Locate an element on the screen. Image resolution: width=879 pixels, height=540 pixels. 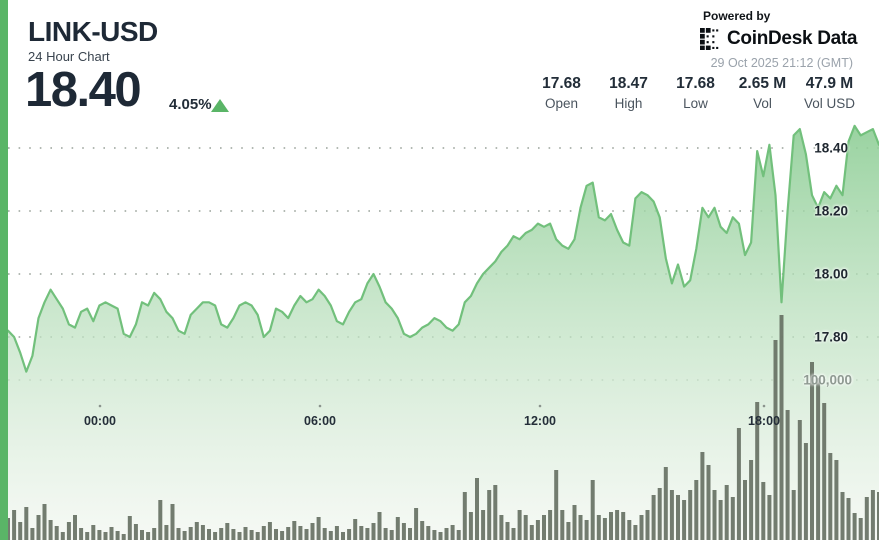
powered-by-label: Powered by is located at coordinates (737, 16).